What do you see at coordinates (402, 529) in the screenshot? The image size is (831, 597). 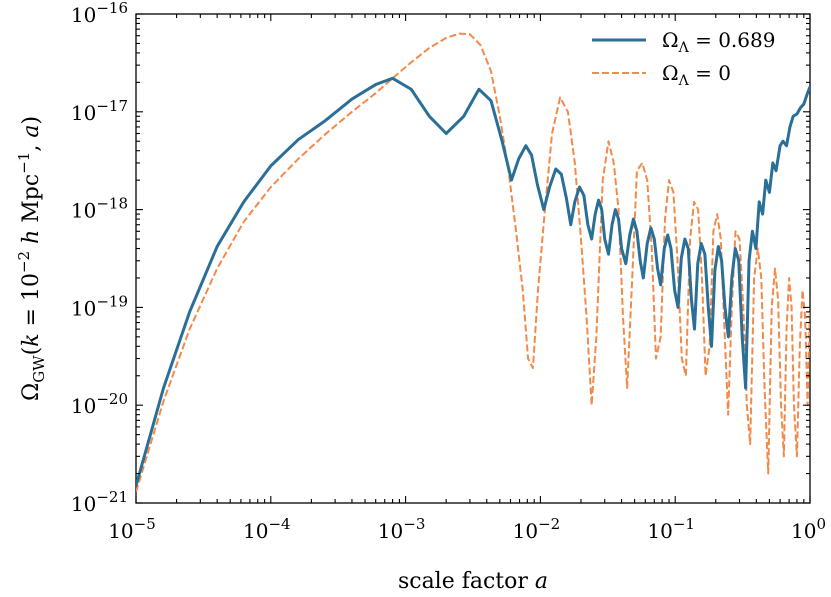 I see `x-tick-label: 10⁻³` at bounding box center [402, 529].